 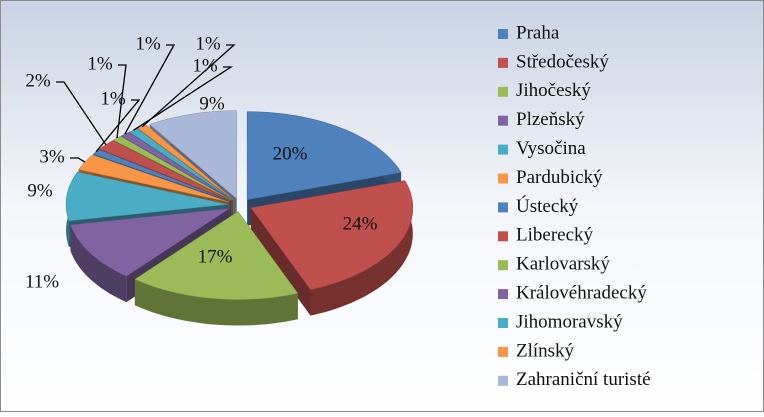 I want to click on data-label: 24%, so click(x=360, y=223).